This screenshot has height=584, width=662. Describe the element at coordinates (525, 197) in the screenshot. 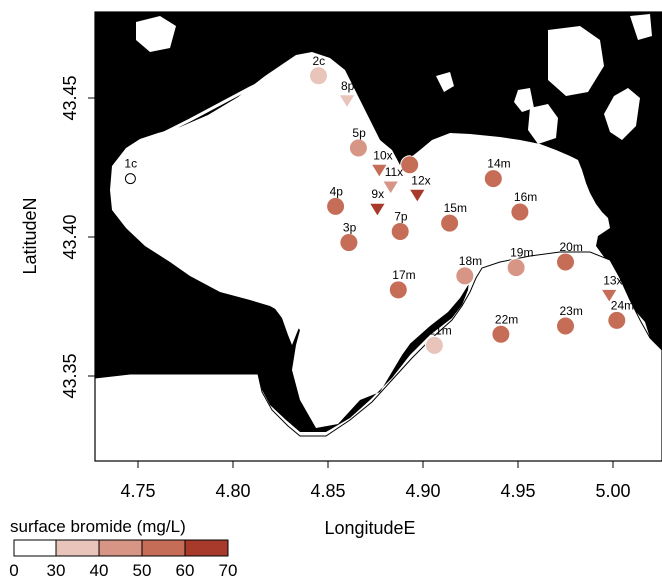

I see `station-label: 16m` at that location.